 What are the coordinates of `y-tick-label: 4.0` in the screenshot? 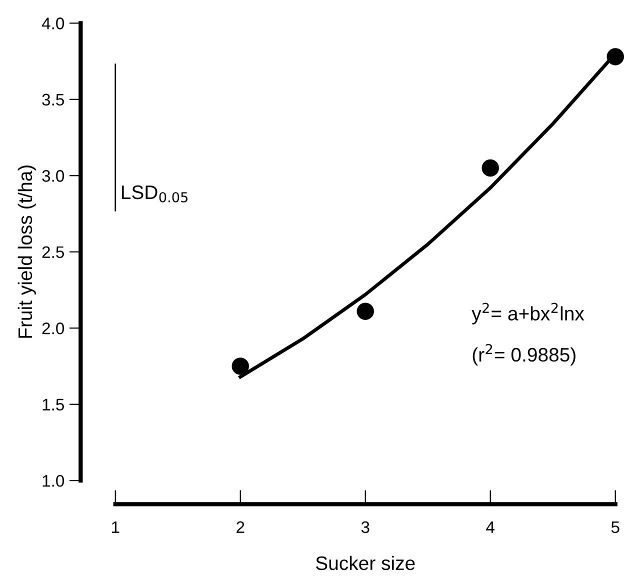 It's located at (53, 24).